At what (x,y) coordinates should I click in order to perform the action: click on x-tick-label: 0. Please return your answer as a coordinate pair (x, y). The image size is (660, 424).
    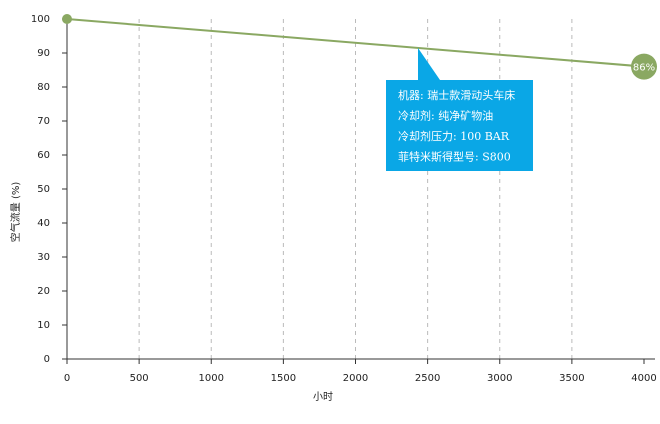
    Looking at the image, I should click on (67, 378).